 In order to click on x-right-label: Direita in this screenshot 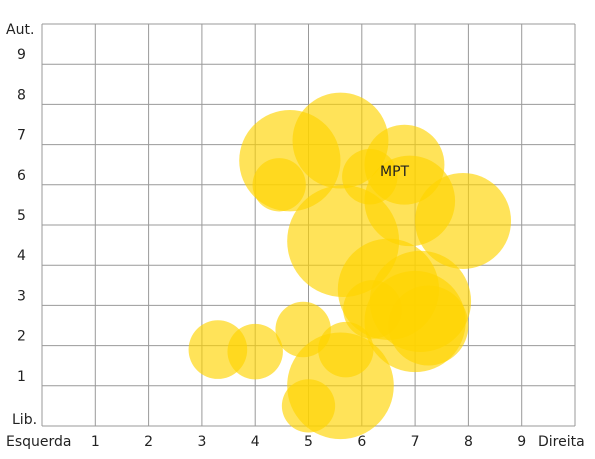, I will do `click(561, 442)`.